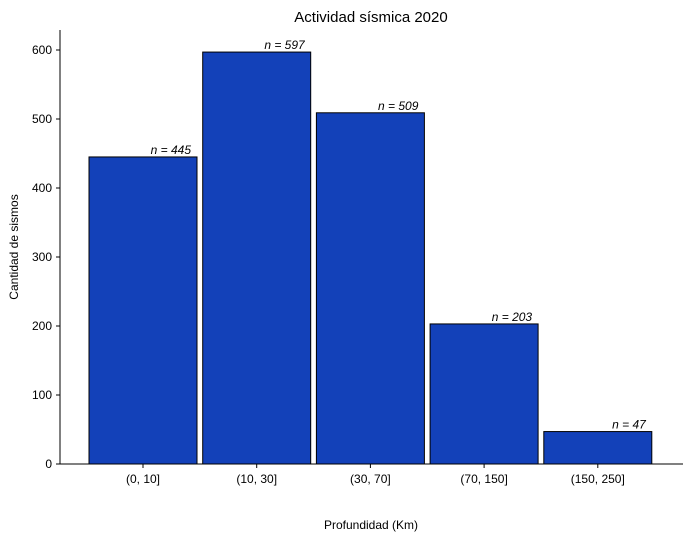 This screenshot has width=690, height=541. I want to click on y-axis-label: Cantidad de sismos, so click(14, 246).